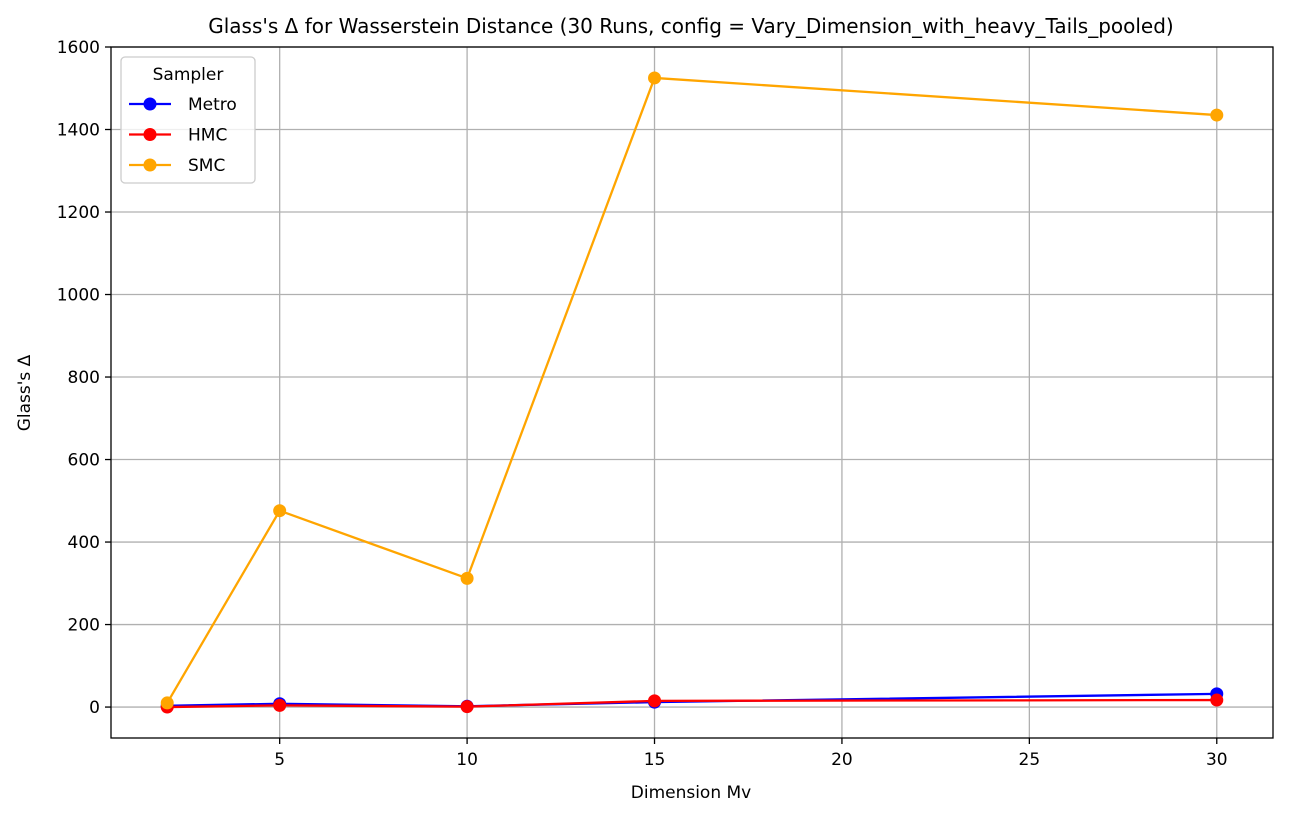 This screenshot has width=1311, height=817. Describe the element at coordinates (467, 760) in the screenshot. I see `x-tick-label: 10` at that location.